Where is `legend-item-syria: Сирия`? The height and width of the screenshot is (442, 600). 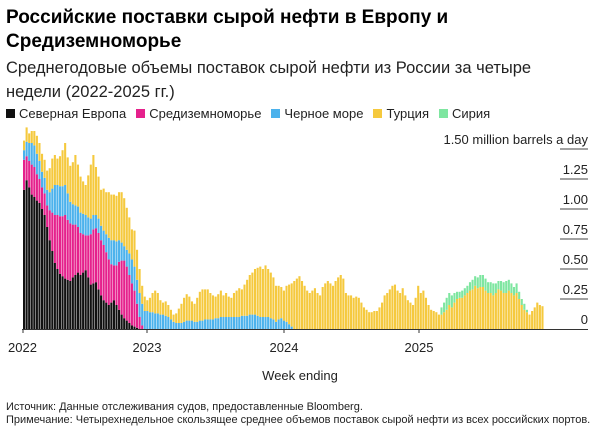
legend-item-syria: Сирия is located at coordinates (464, 113).